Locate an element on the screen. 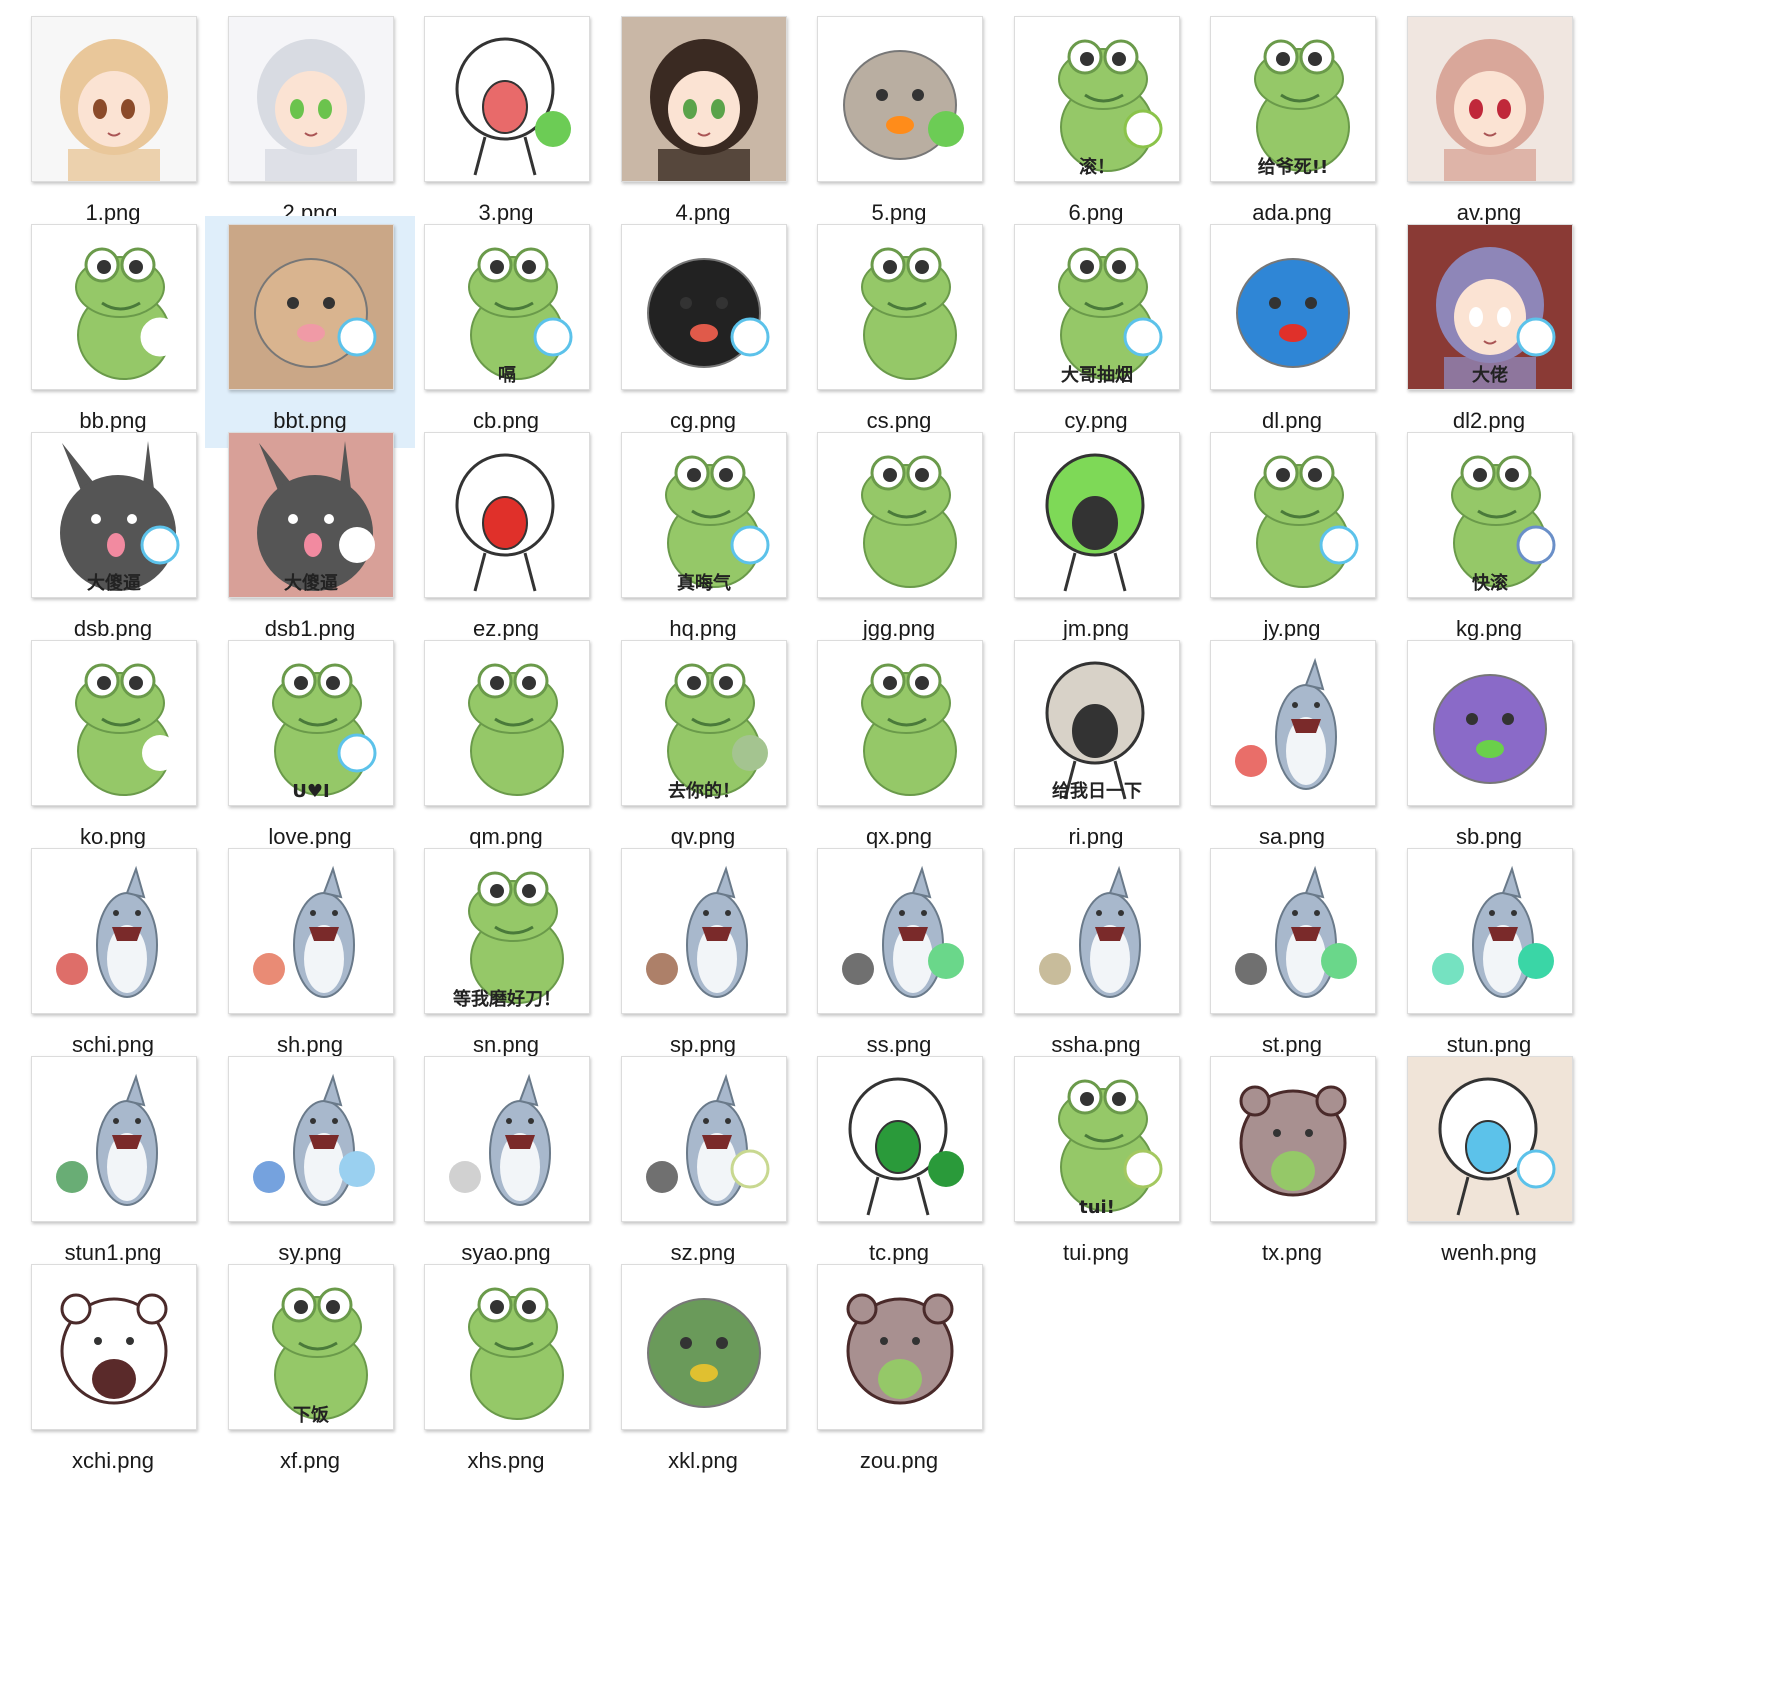  file-item: 去你的！ qv.png is located at coordinates (703, 748).